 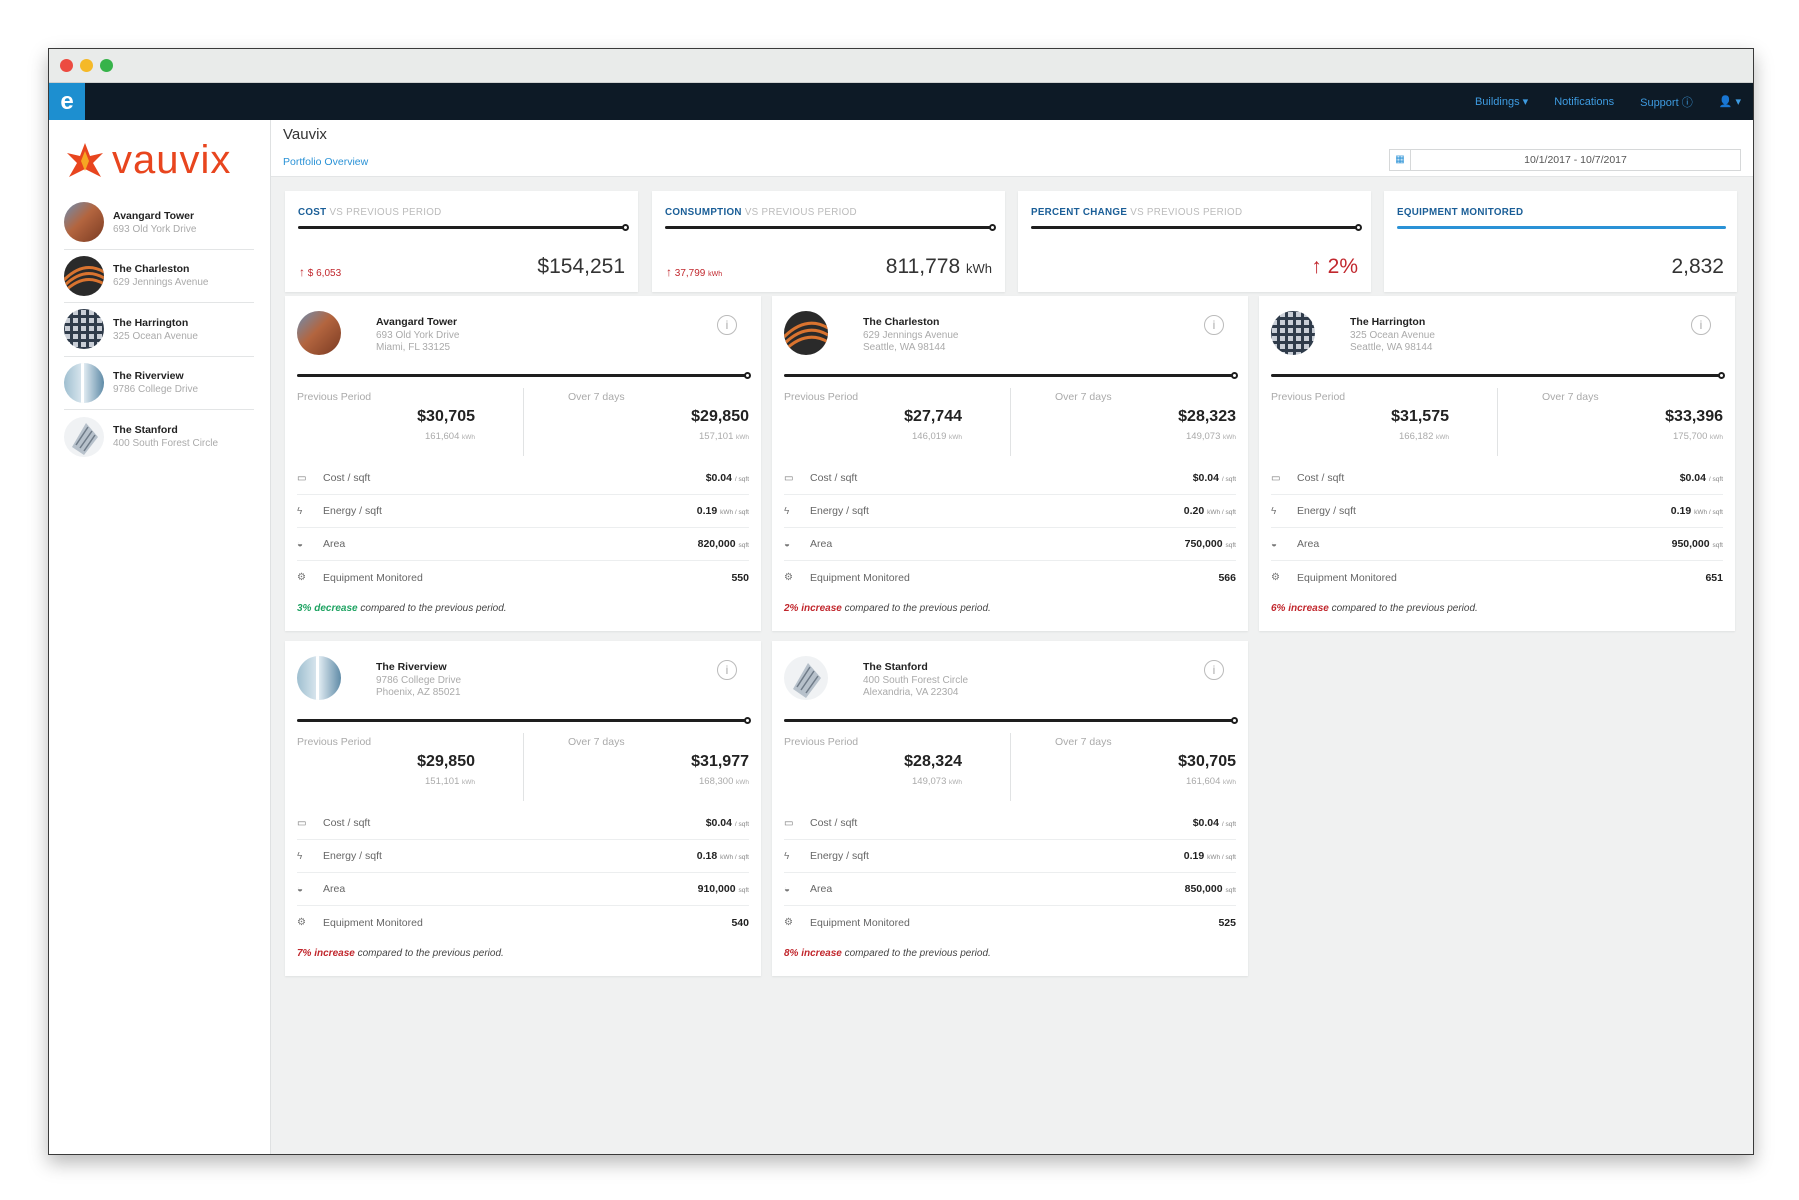 I want to click on date-range-value: 10/1/2017 - 10/7/2017, so click(x=1575, y=160).